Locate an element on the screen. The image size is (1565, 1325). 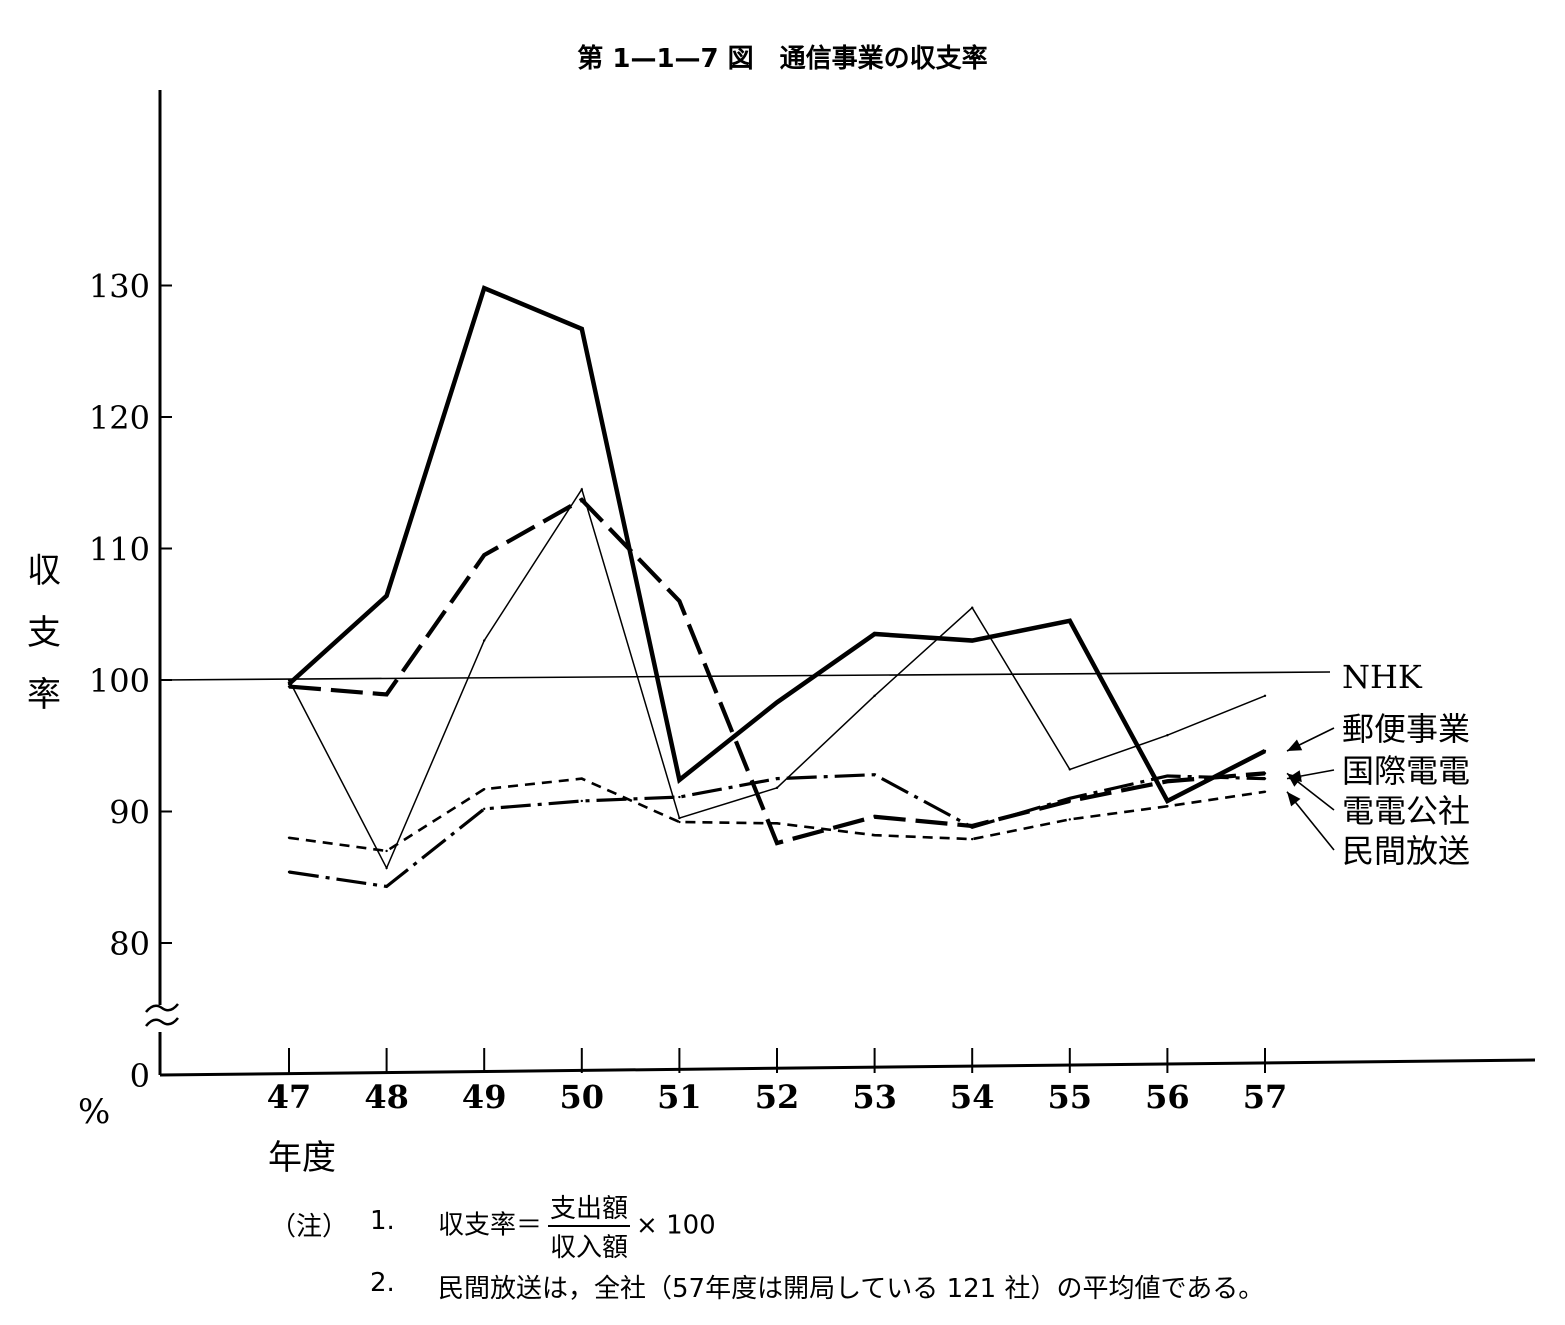
y-tick-label: 110 is located at coordinates (119, 550).